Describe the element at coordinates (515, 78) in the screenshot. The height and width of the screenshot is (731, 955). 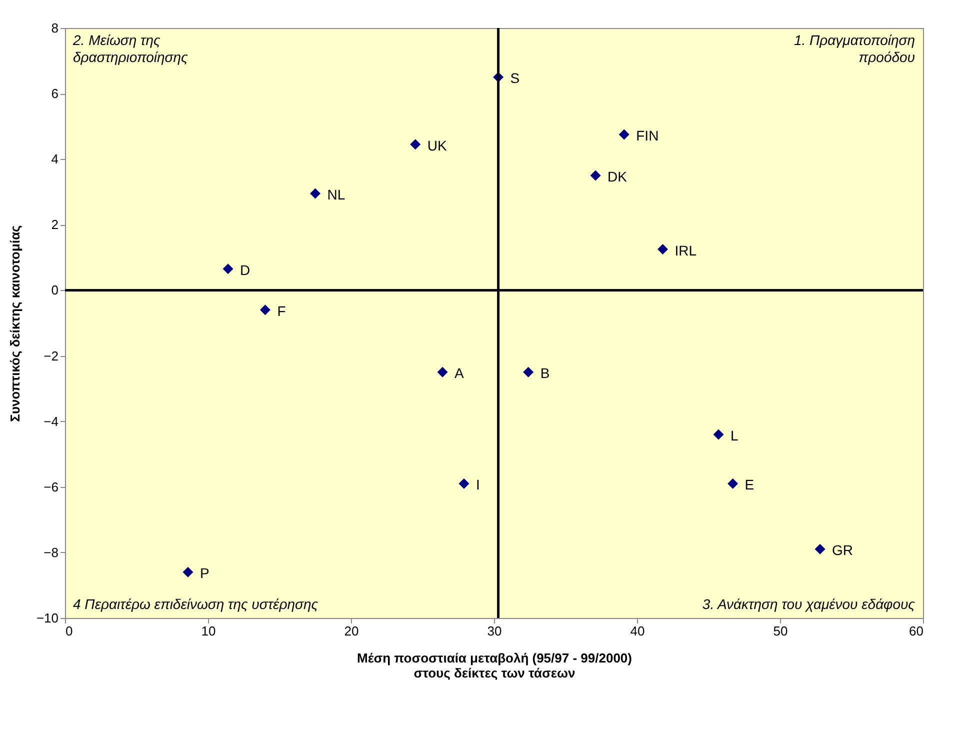
I see `annotation: S` at that location.